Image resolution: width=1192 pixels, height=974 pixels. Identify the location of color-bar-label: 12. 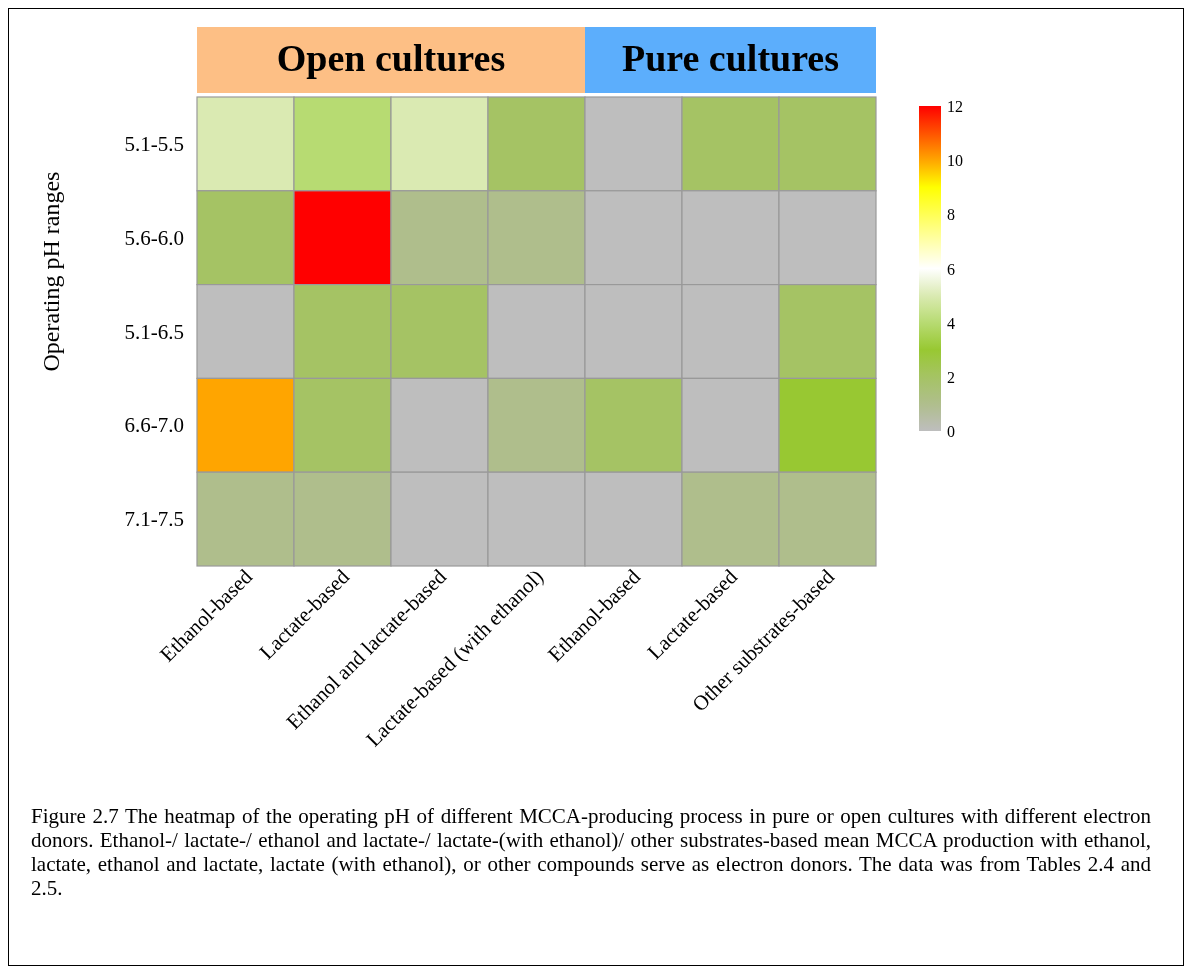
(955, 106).